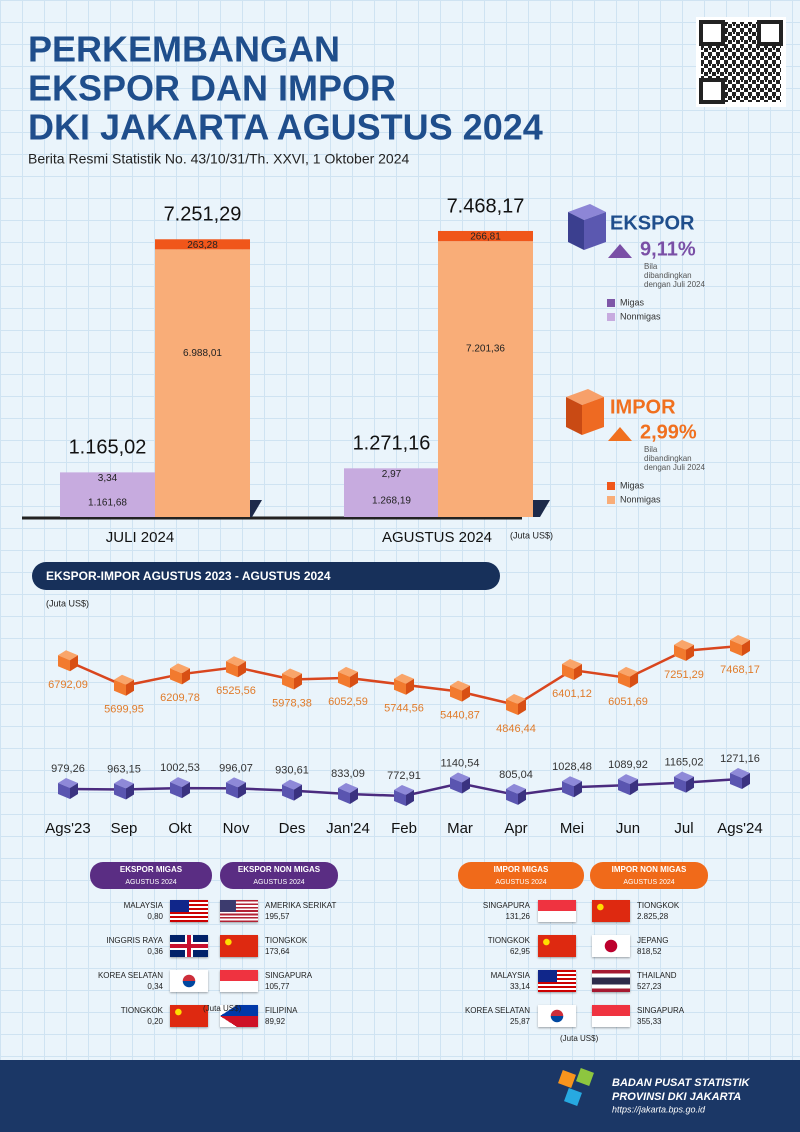  What do you see at coordinates (674, 458) in the screenshot?
I see `change-note: Bila dibandingkan dengan Juli 2024` at bounding box center [674, 458].